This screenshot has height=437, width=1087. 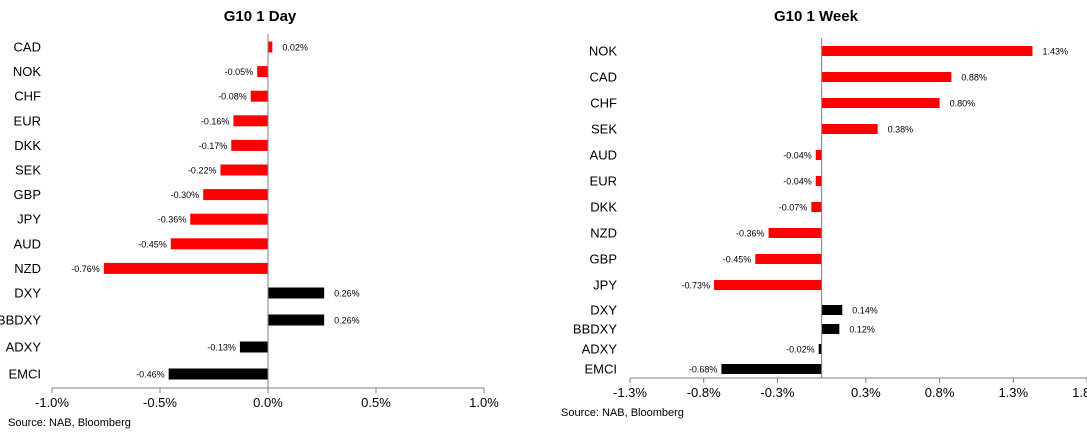 I want to click on data-label: -0.30%, so click(x=185, y=195).